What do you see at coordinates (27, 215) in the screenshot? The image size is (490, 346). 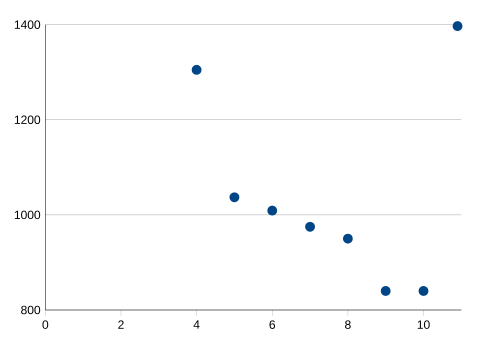 I see `y-tick-label: 1000` at bounding box center [27, 215].